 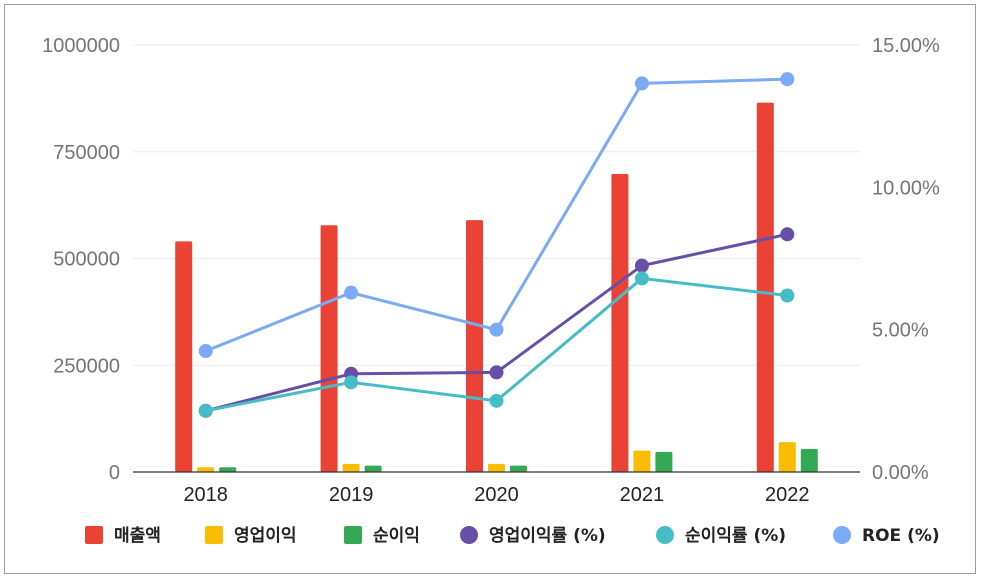 I want to click on x-tick-label: 2022, so click(x=787, y=495).